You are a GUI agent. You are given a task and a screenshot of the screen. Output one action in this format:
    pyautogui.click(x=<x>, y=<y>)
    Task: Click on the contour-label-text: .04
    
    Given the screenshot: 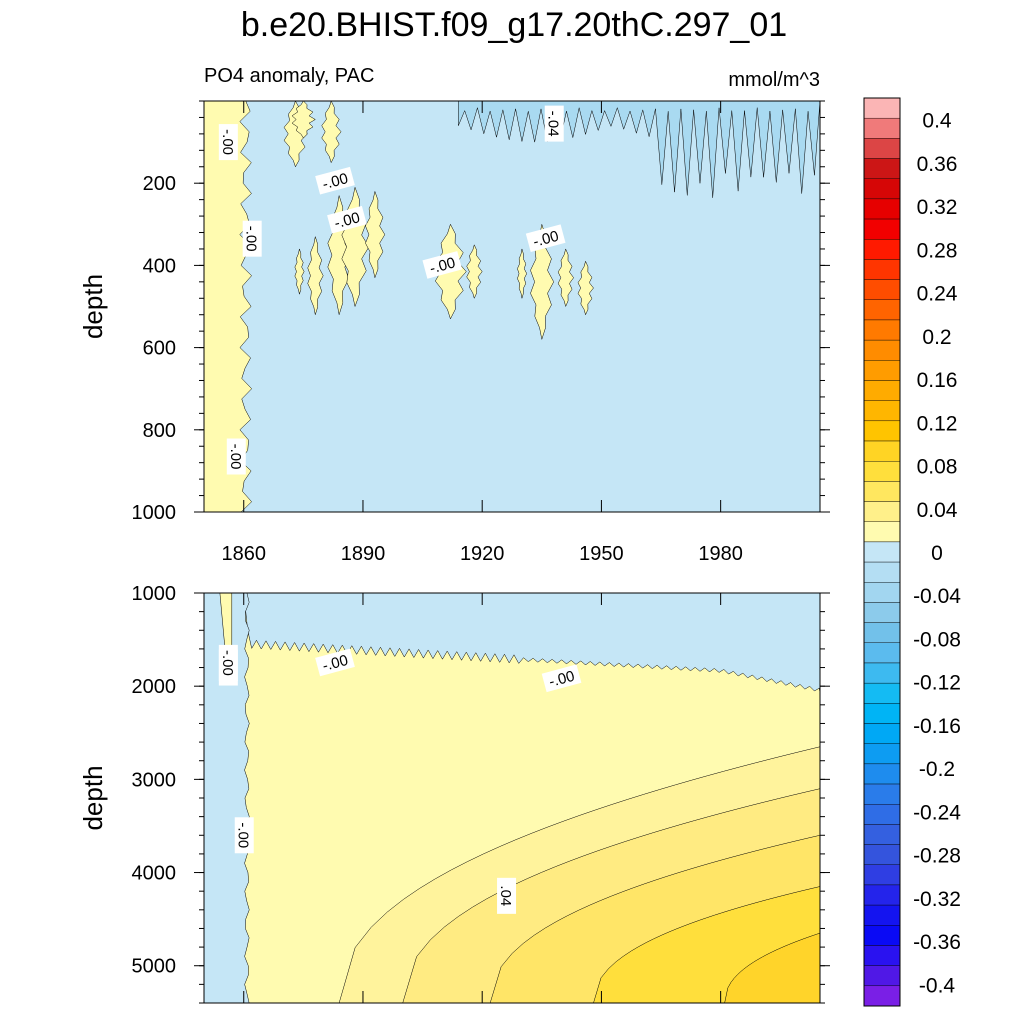 What is the action you would take?
    pyautogui.click(x=505, y=895)
    